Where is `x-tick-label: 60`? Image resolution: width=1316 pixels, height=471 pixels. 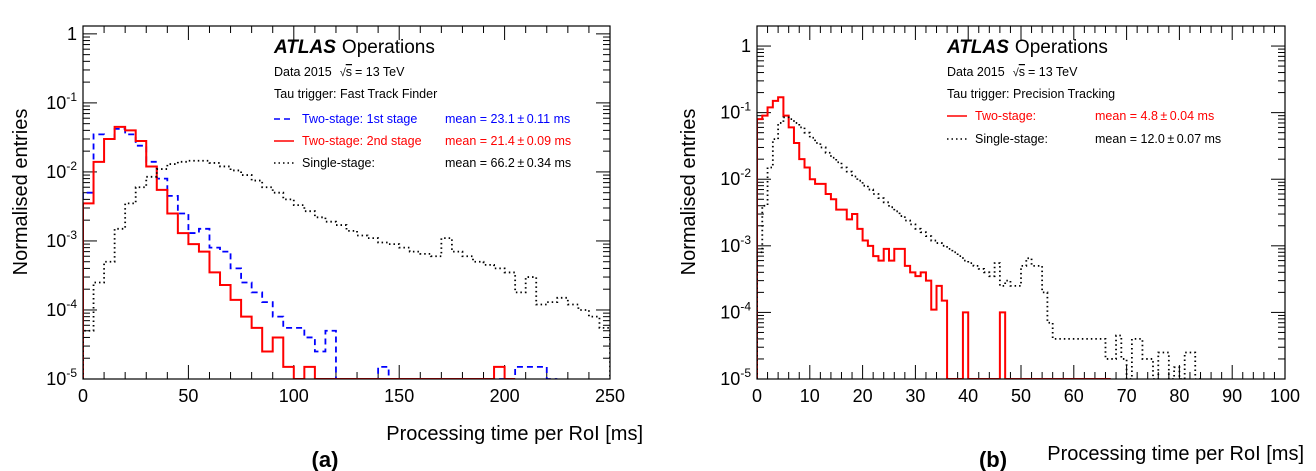
x-tick-label: 60 is located at coordinates (1074, 396).